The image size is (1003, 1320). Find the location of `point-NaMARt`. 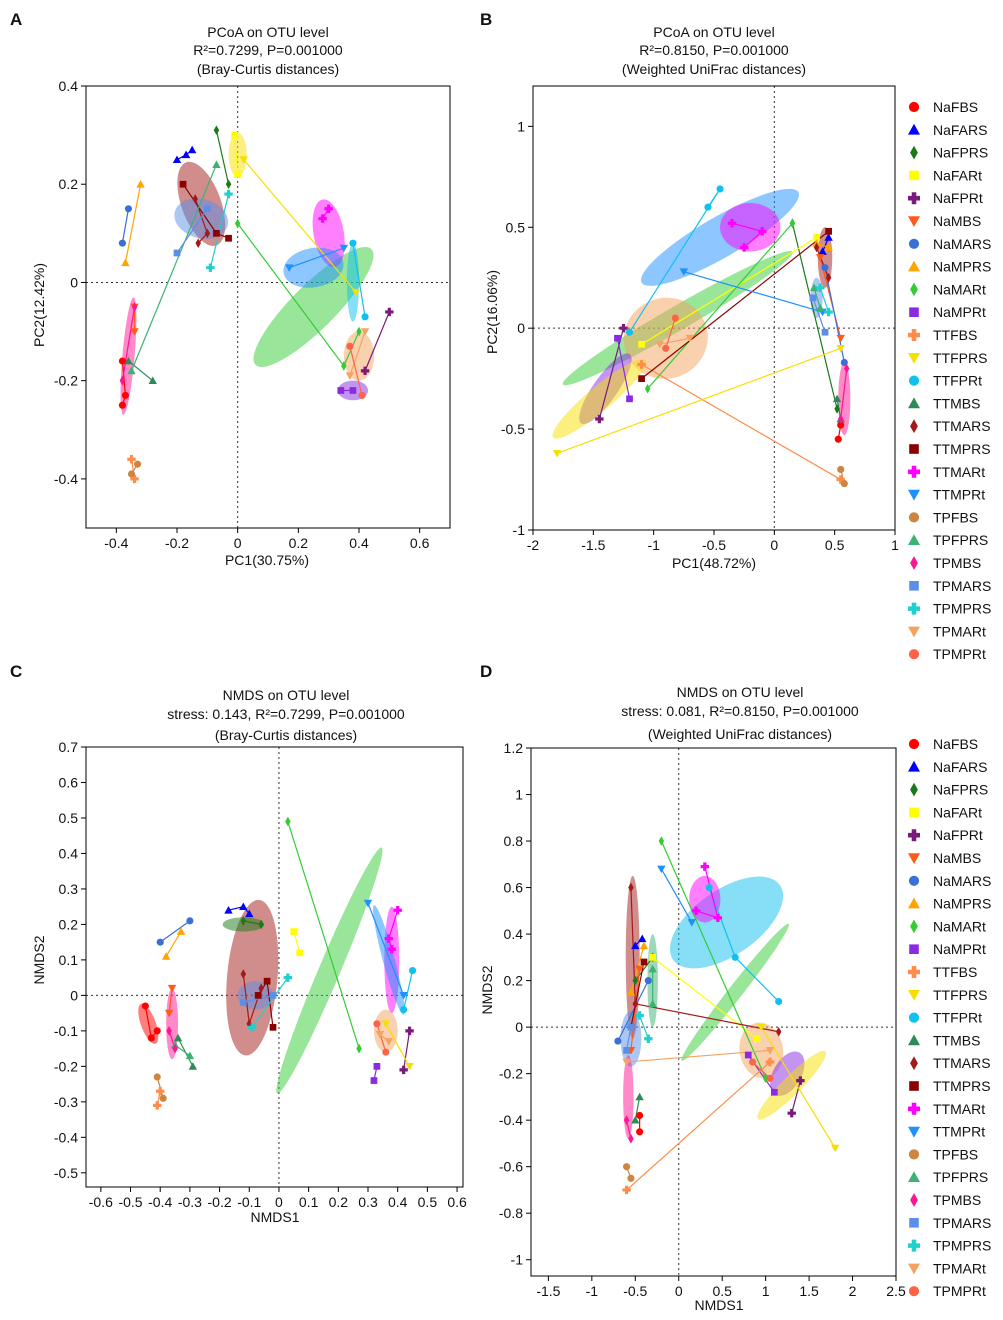

point-NaMARt is located at coordinates (359, 1048).